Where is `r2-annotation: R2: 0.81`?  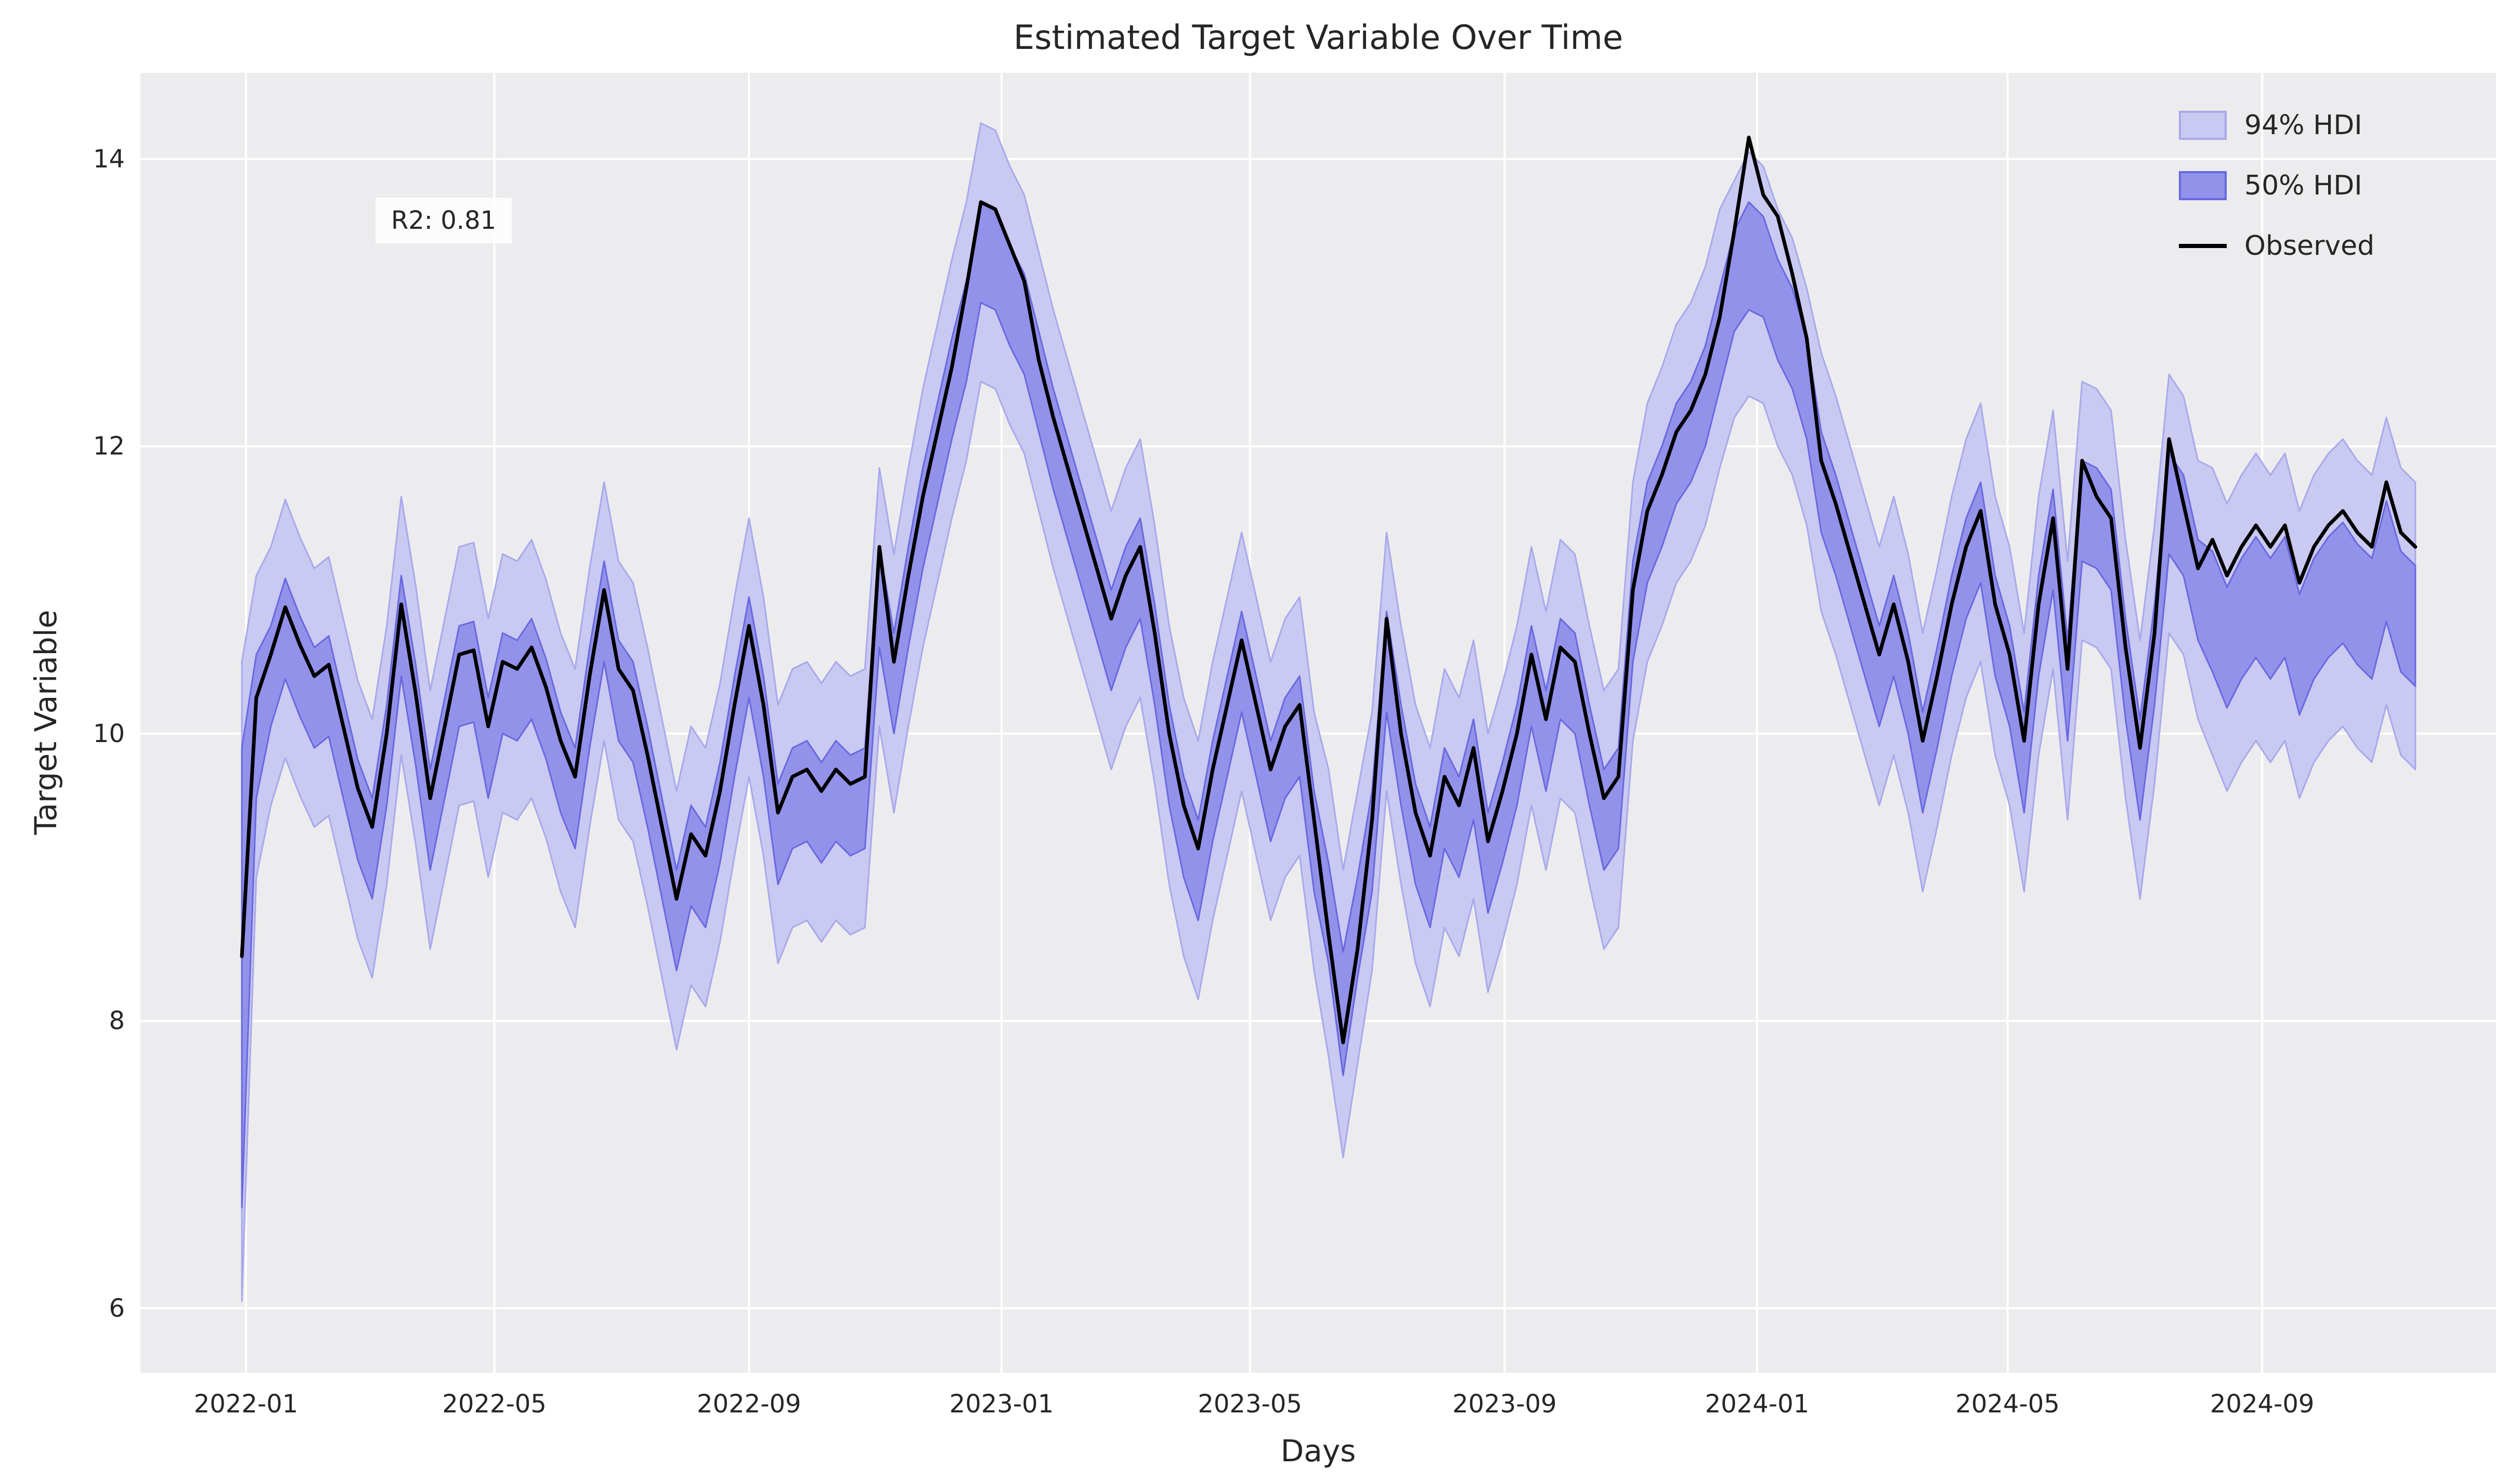 r2-annotation: R2: 0.81 is located at coordinates (443, 220).